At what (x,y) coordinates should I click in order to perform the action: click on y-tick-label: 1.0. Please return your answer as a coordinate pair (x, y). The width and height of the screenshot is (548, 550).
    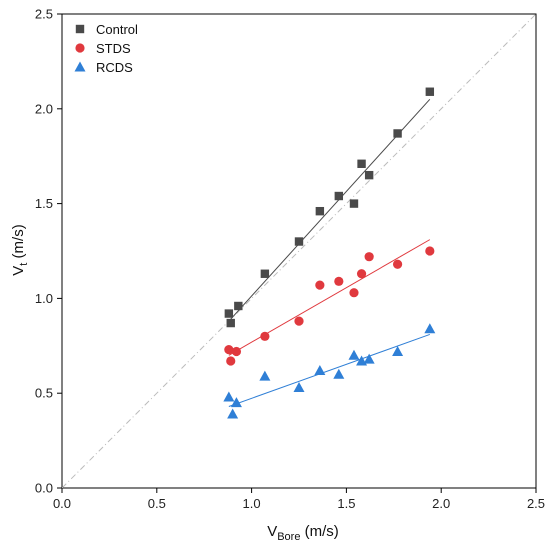
    Looking at the image, I should click on (44, 298).